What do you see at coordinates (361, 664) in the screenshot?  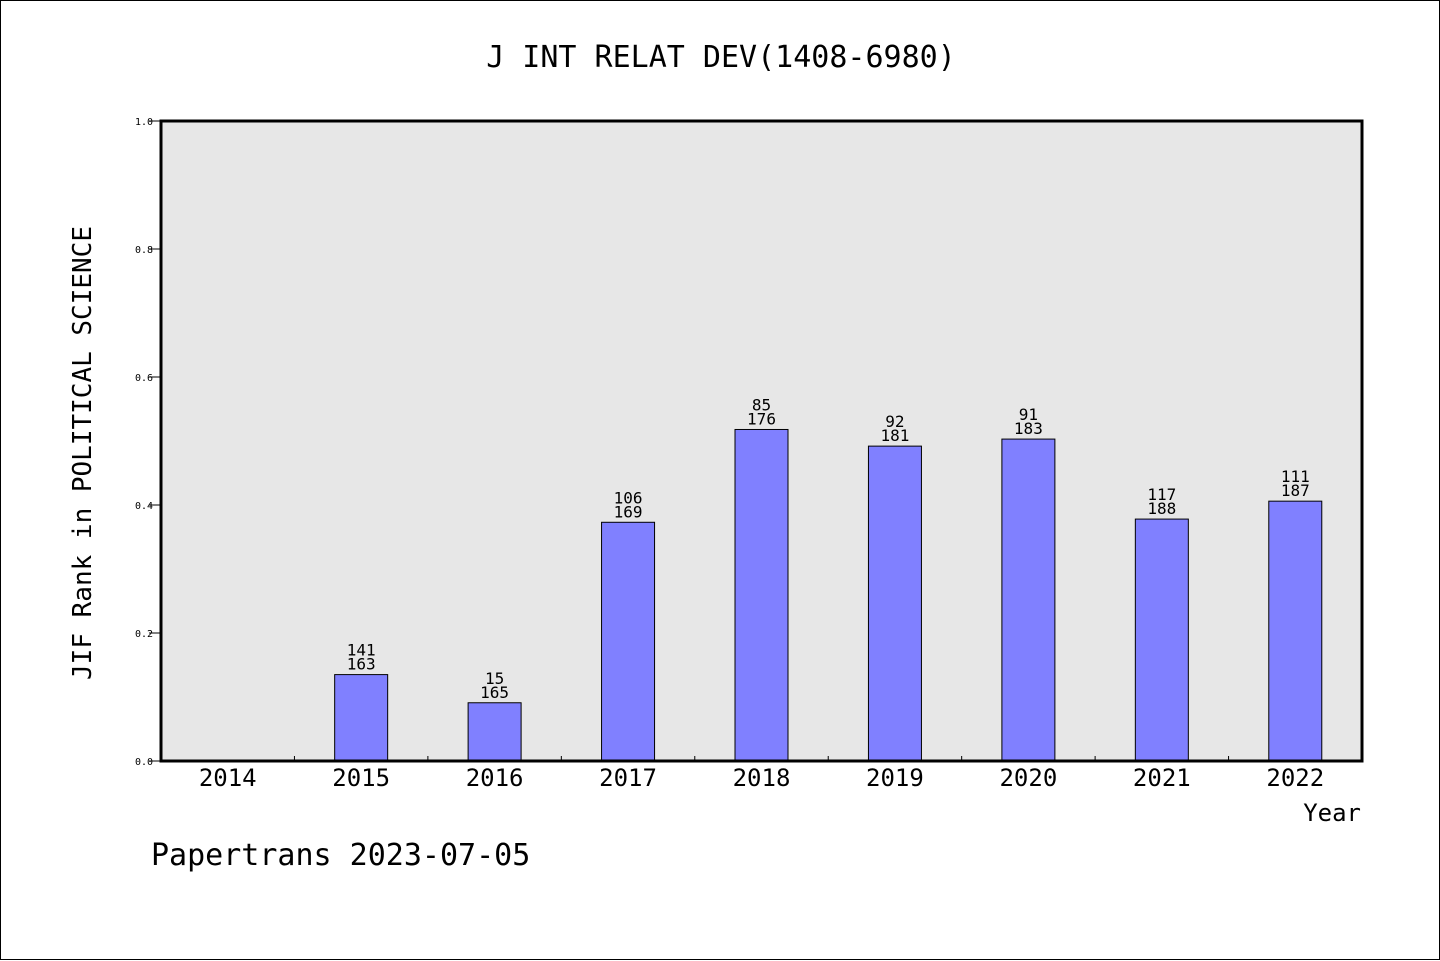 I see `bar-total-label: 163` at bounding box center [361, 664].